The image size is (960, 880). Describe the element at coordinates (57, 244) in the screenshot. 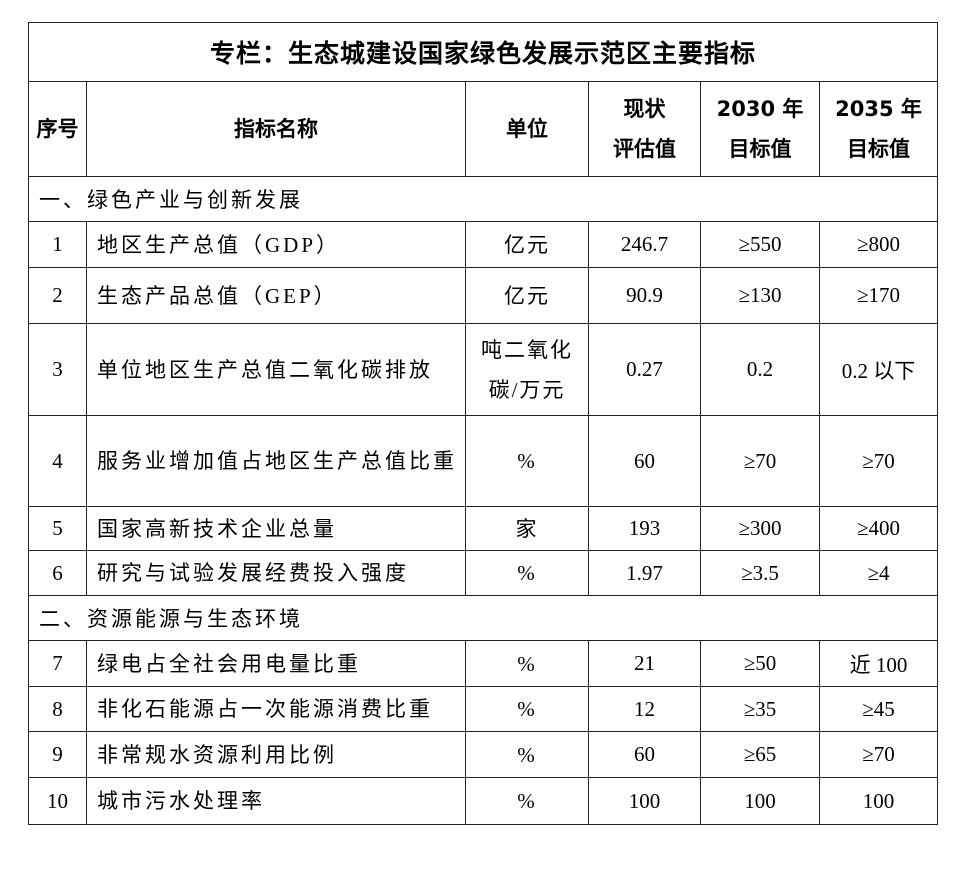

I see `cell-no: 1` at that location.